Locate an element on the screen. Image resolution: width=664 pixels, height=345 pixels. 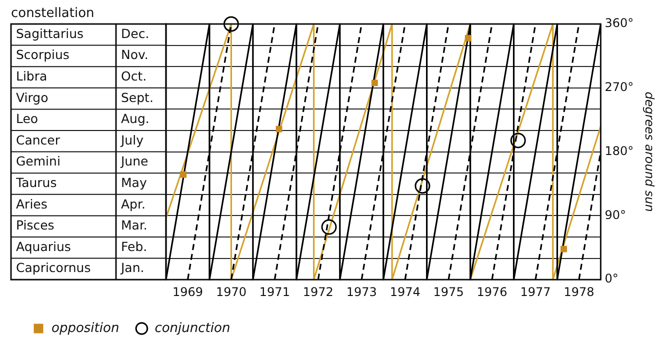
text: Nov. is located at coordinates (134, 54).